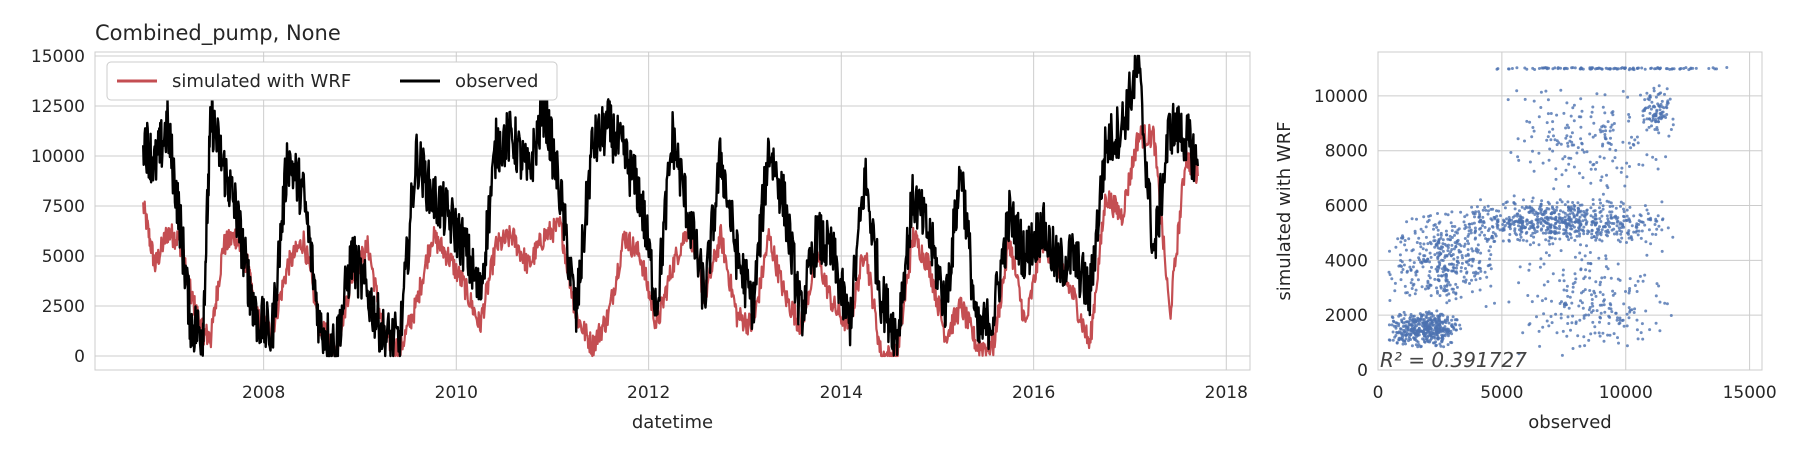 This screenshot has width=1800, height=454. What do you see at coordinates (63, 257) in the screenshot?
I see `timeseries-y-tick-label: 5000` at bounding box center [63, 257].